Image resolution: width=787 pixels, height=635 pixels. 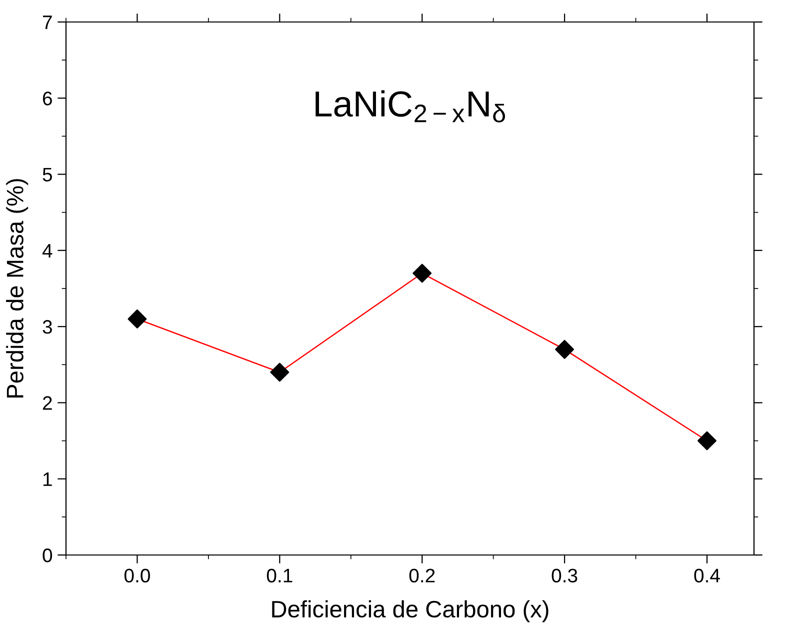 What do you see at coordinates (47, 327) in the screenshot?
I see `y-tick-label: 3` at bounding box center [47, 327].